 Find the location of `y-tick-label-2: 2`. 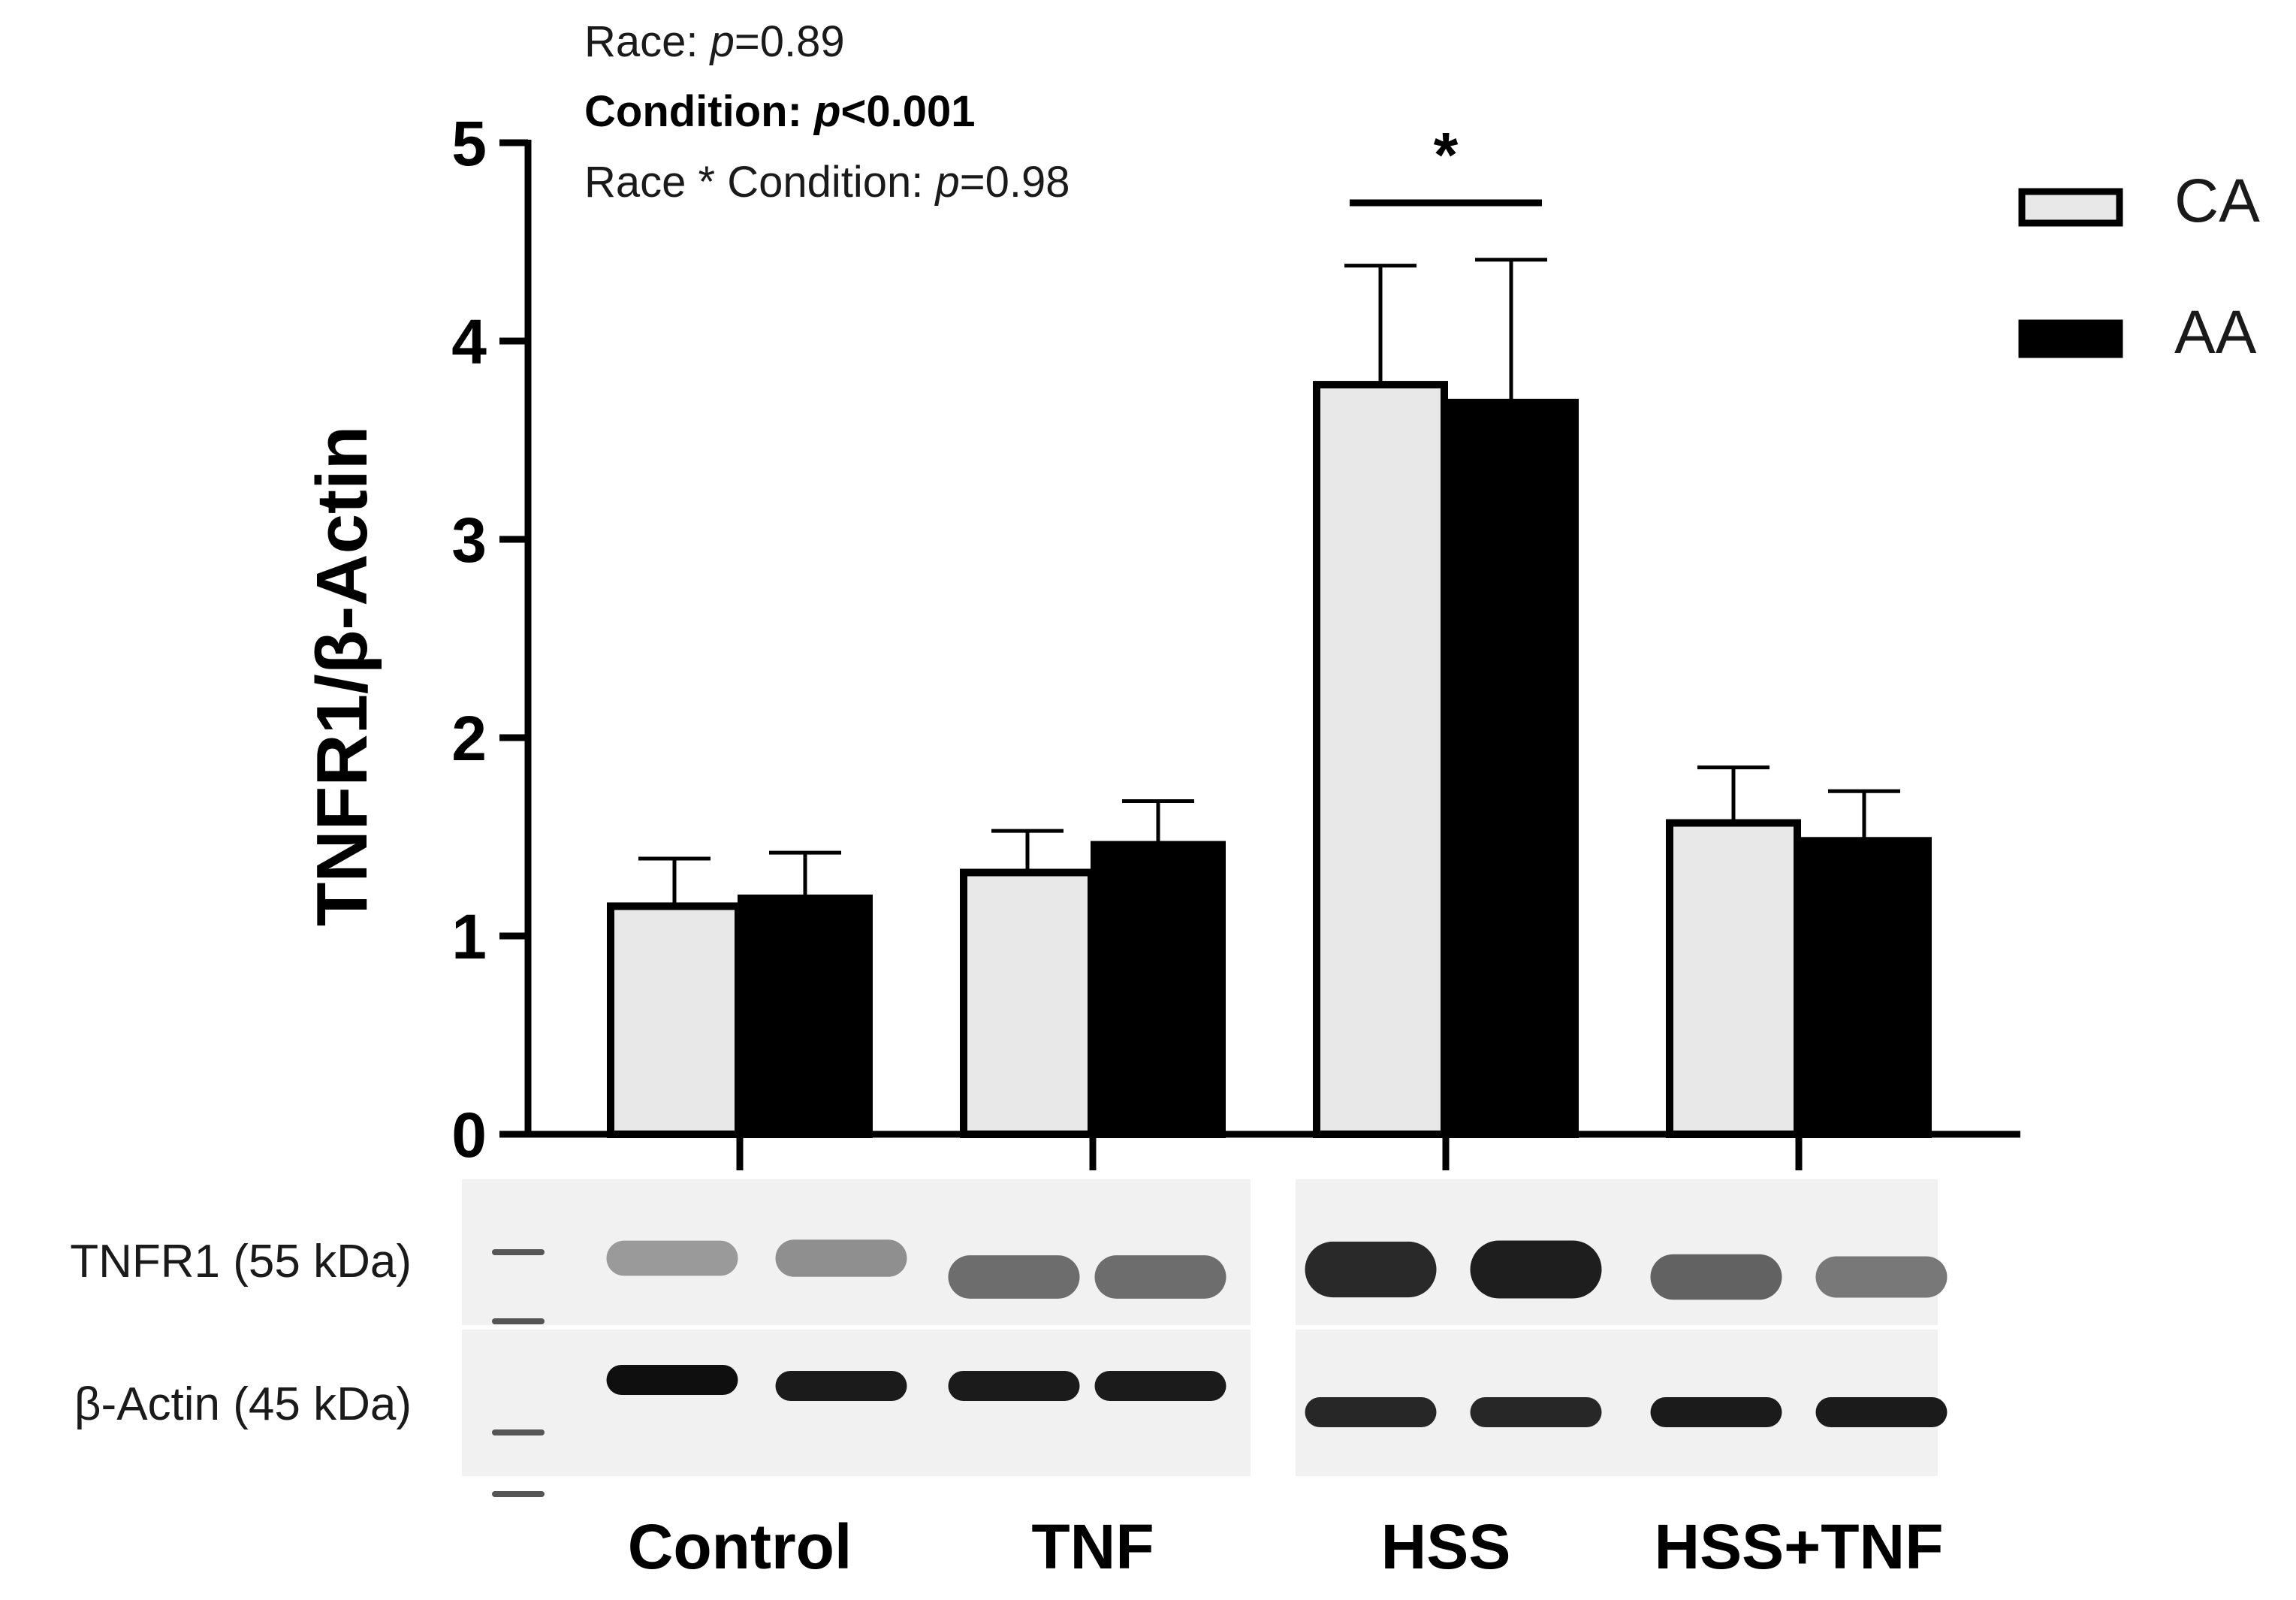

y-tick-label-2: 2 is located at coordinates (469, 738).